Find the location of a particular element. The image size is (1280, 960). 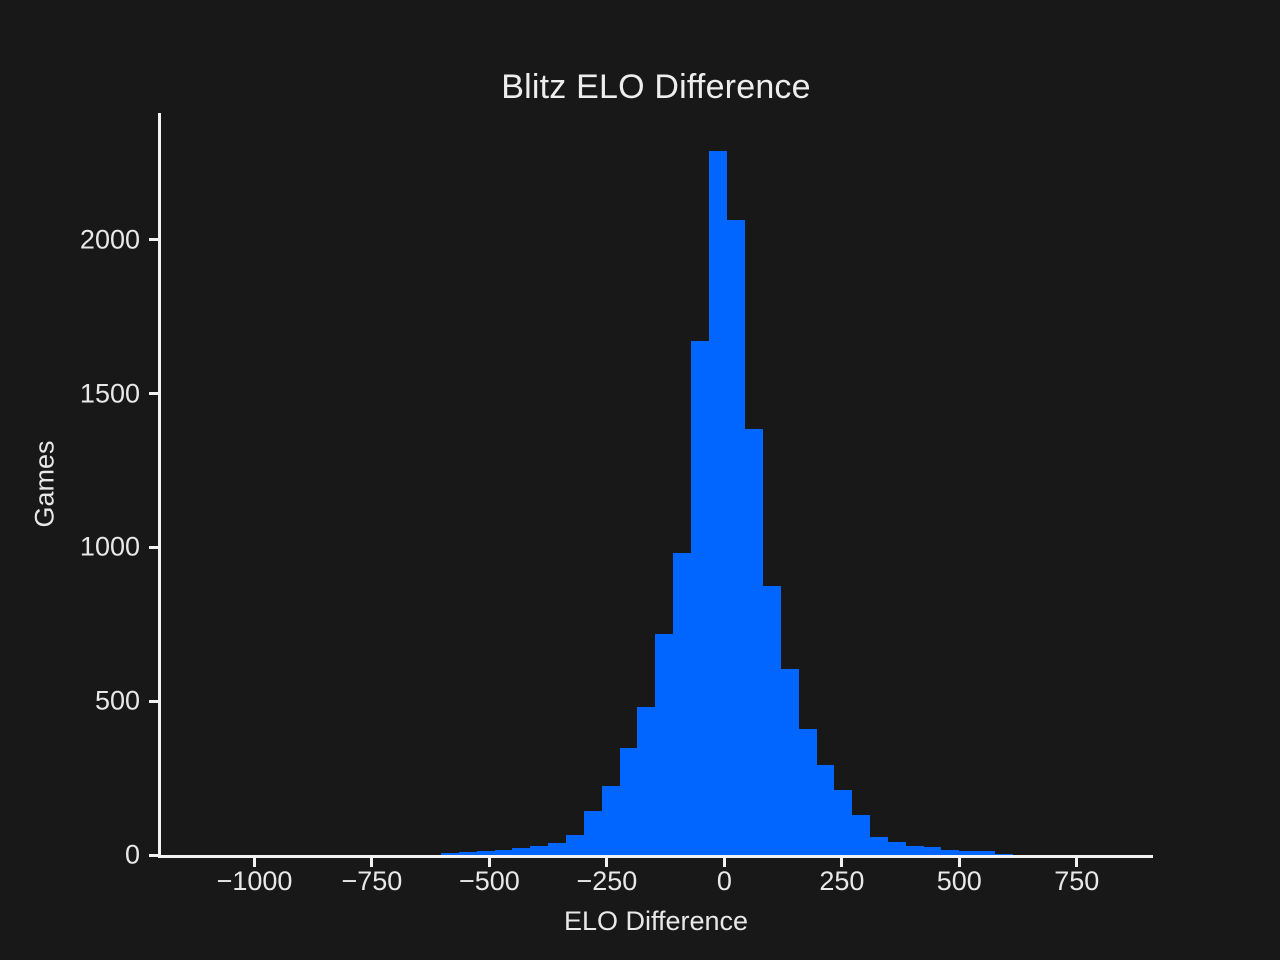

y-tick-label: 1000 is located at coordinates (109, 546).